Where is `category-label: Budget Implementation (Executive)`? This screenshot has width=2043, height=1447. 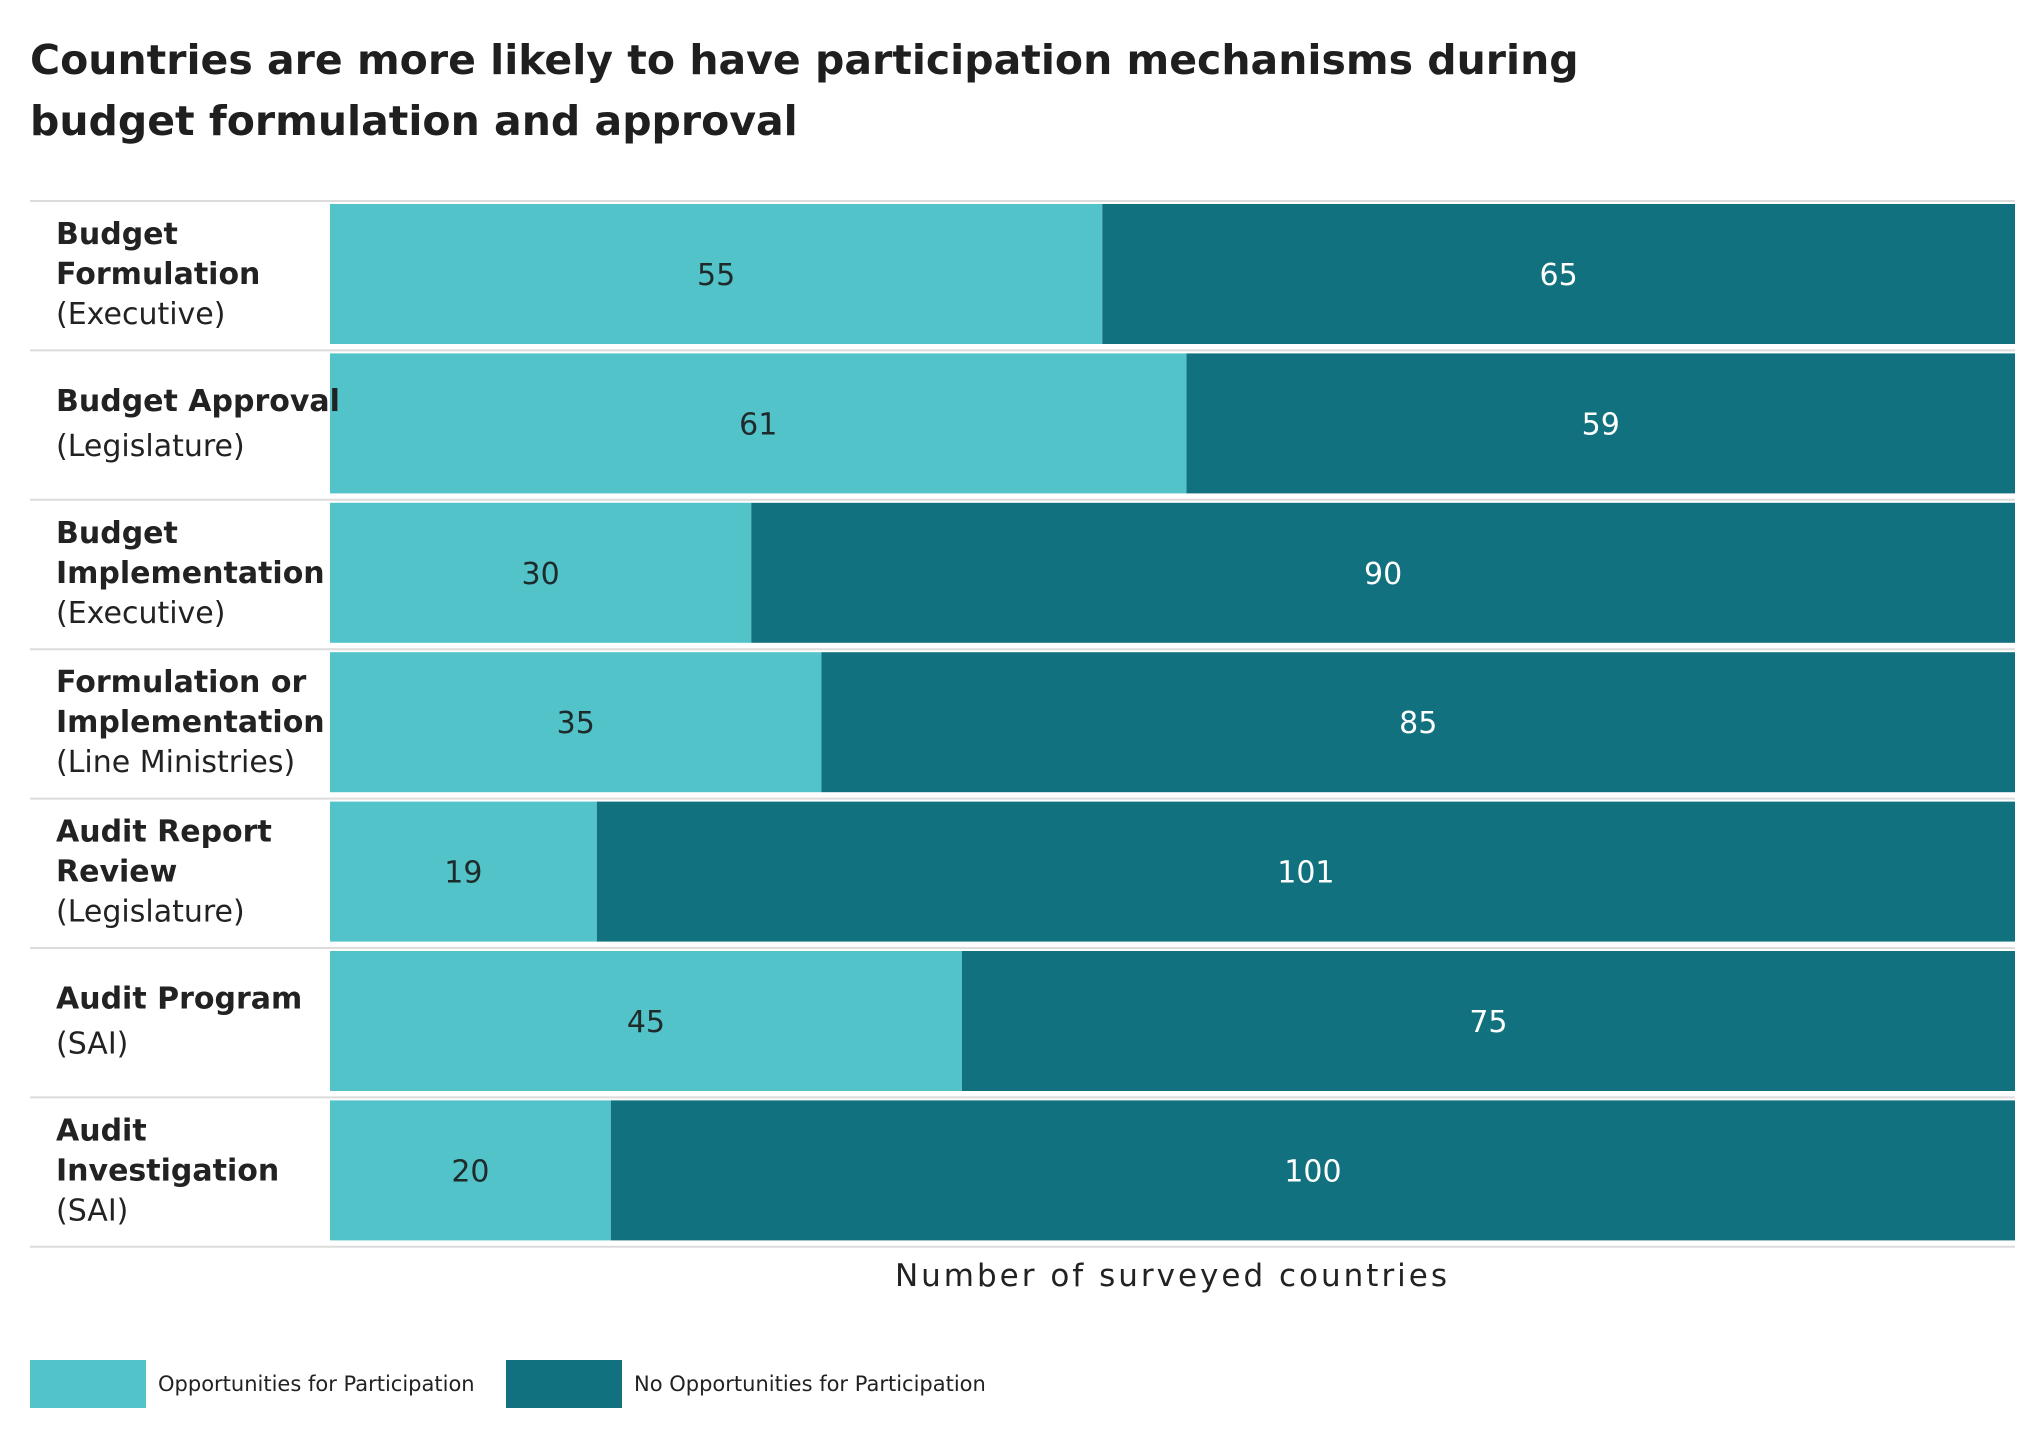
category-label: Budget Implementation (Executive) is located at coordinates (190, 573).